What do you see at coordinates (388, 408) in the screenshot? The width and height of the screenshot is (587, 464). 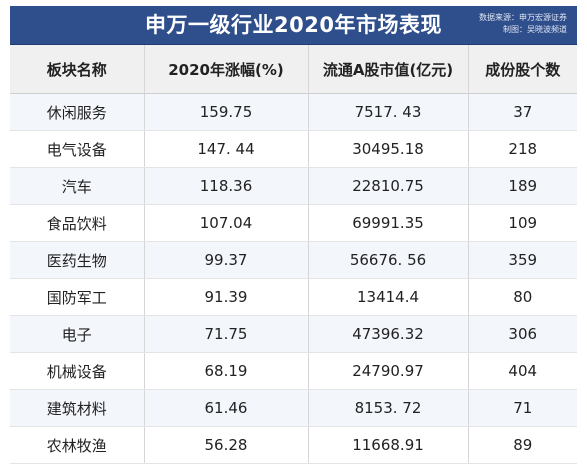 I see `cell-market-cap: 8153. 72` at bounding box center [388, 408].